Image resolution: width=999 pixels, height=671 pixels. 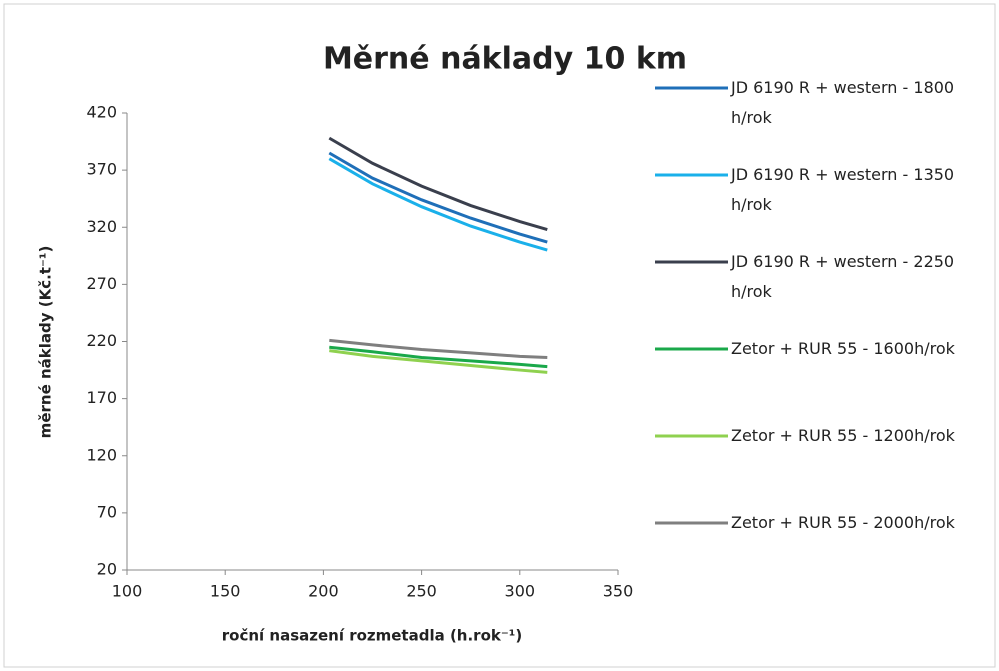 I want to click on x-tick-label: 300, so click(x=520, y=591).